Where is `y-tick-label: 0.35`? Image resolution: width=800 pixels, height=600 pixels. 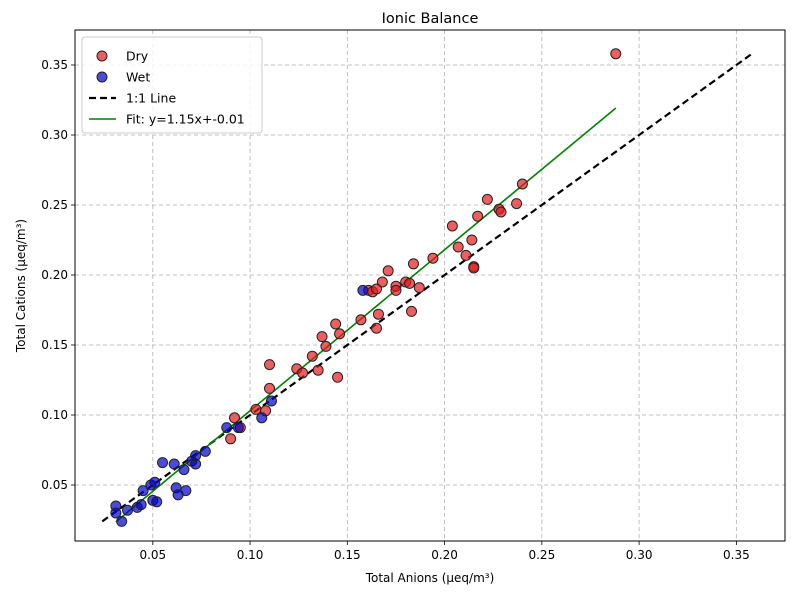 y-tick-label: 0.35 is located at coordinates (54, 65).